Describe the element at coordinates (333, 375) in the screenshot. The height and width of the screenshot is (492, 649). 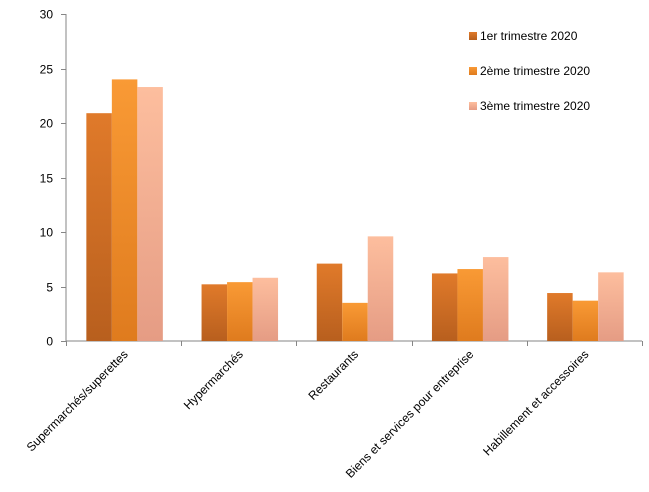
I see `x-category-label: Restaurants` at that location.